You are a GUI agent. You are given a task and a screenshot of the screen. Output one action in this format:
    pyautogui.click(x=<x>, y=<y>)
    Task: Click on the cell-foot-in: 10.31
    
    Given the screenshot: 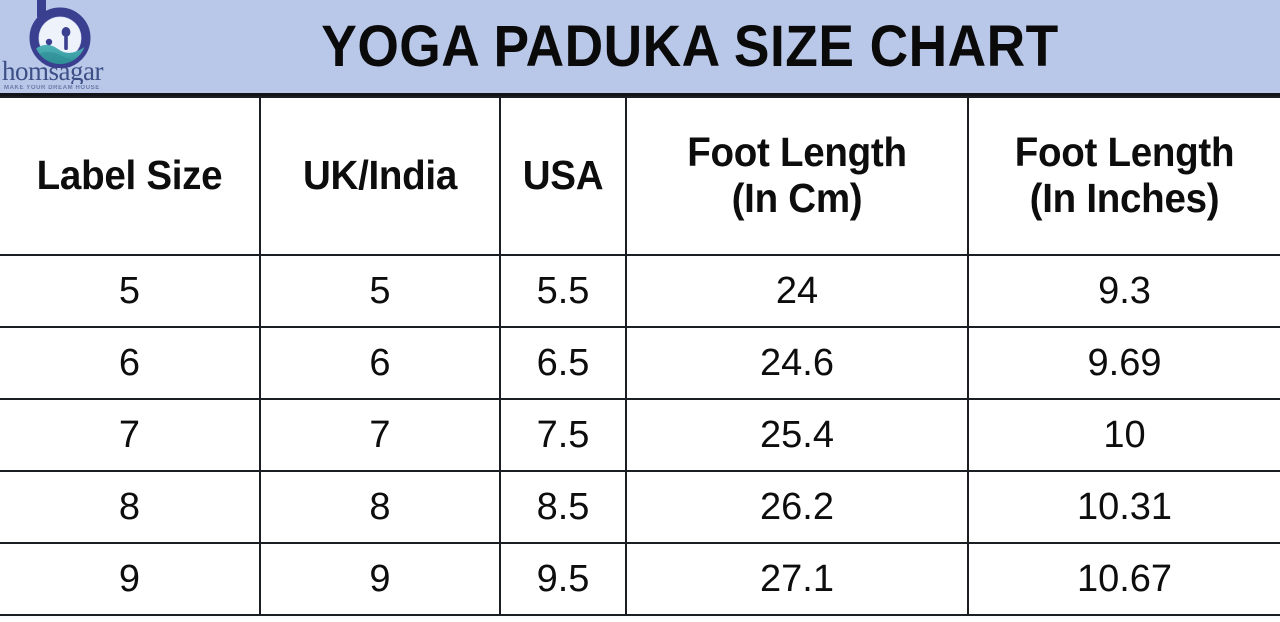 What is the action you would take?
    pyautogui.click(x=1123, y=507)
    